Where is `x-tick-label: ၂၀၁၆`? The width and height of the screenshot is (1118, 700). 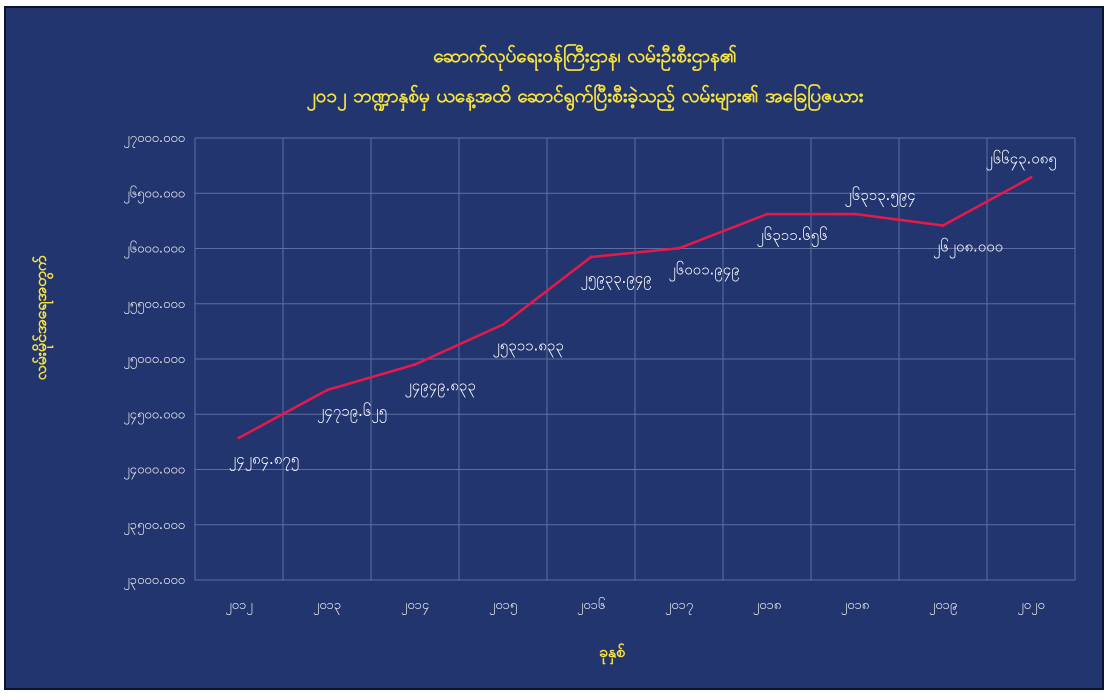
x-tick-label: ၂၀၁၆ is located at coordinates (591, 606).